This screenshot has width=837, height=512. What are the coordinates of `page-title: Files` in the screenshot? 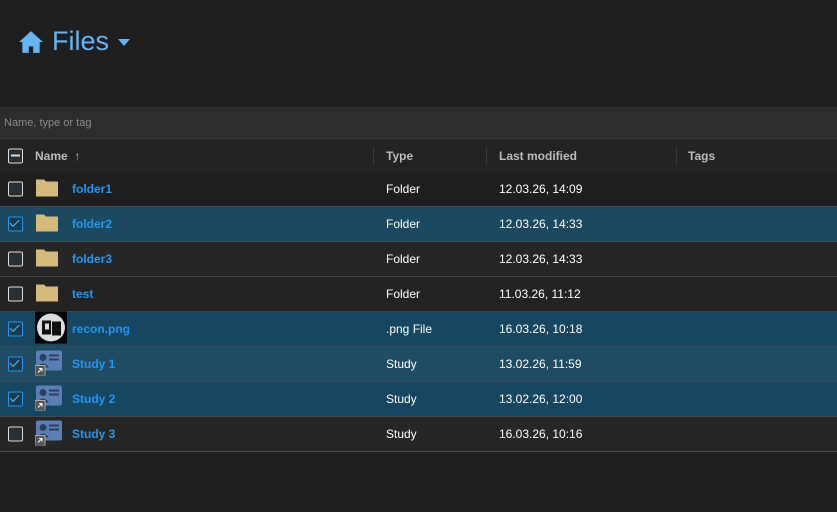 It's located at (74, 41).